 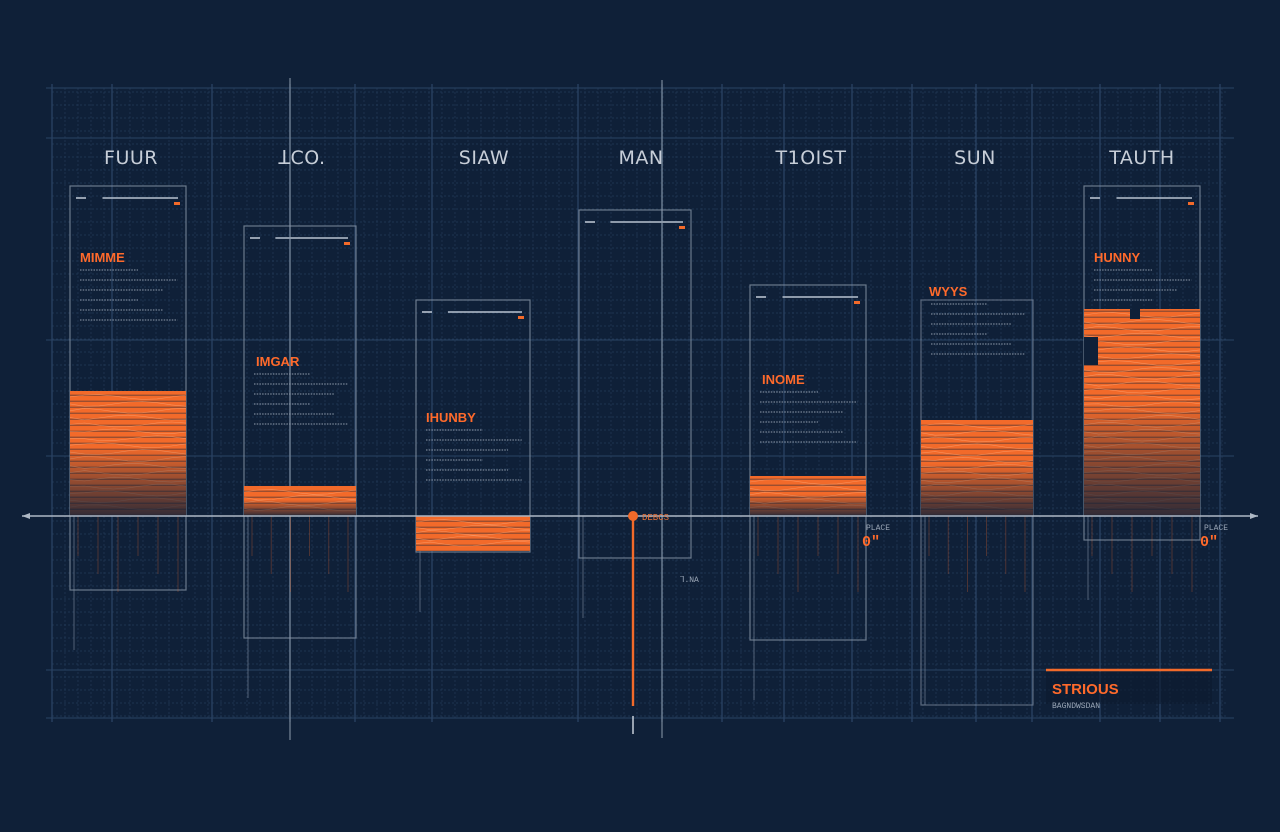 I want to click on baseline-left-arrow, so click(x=26, y=516).